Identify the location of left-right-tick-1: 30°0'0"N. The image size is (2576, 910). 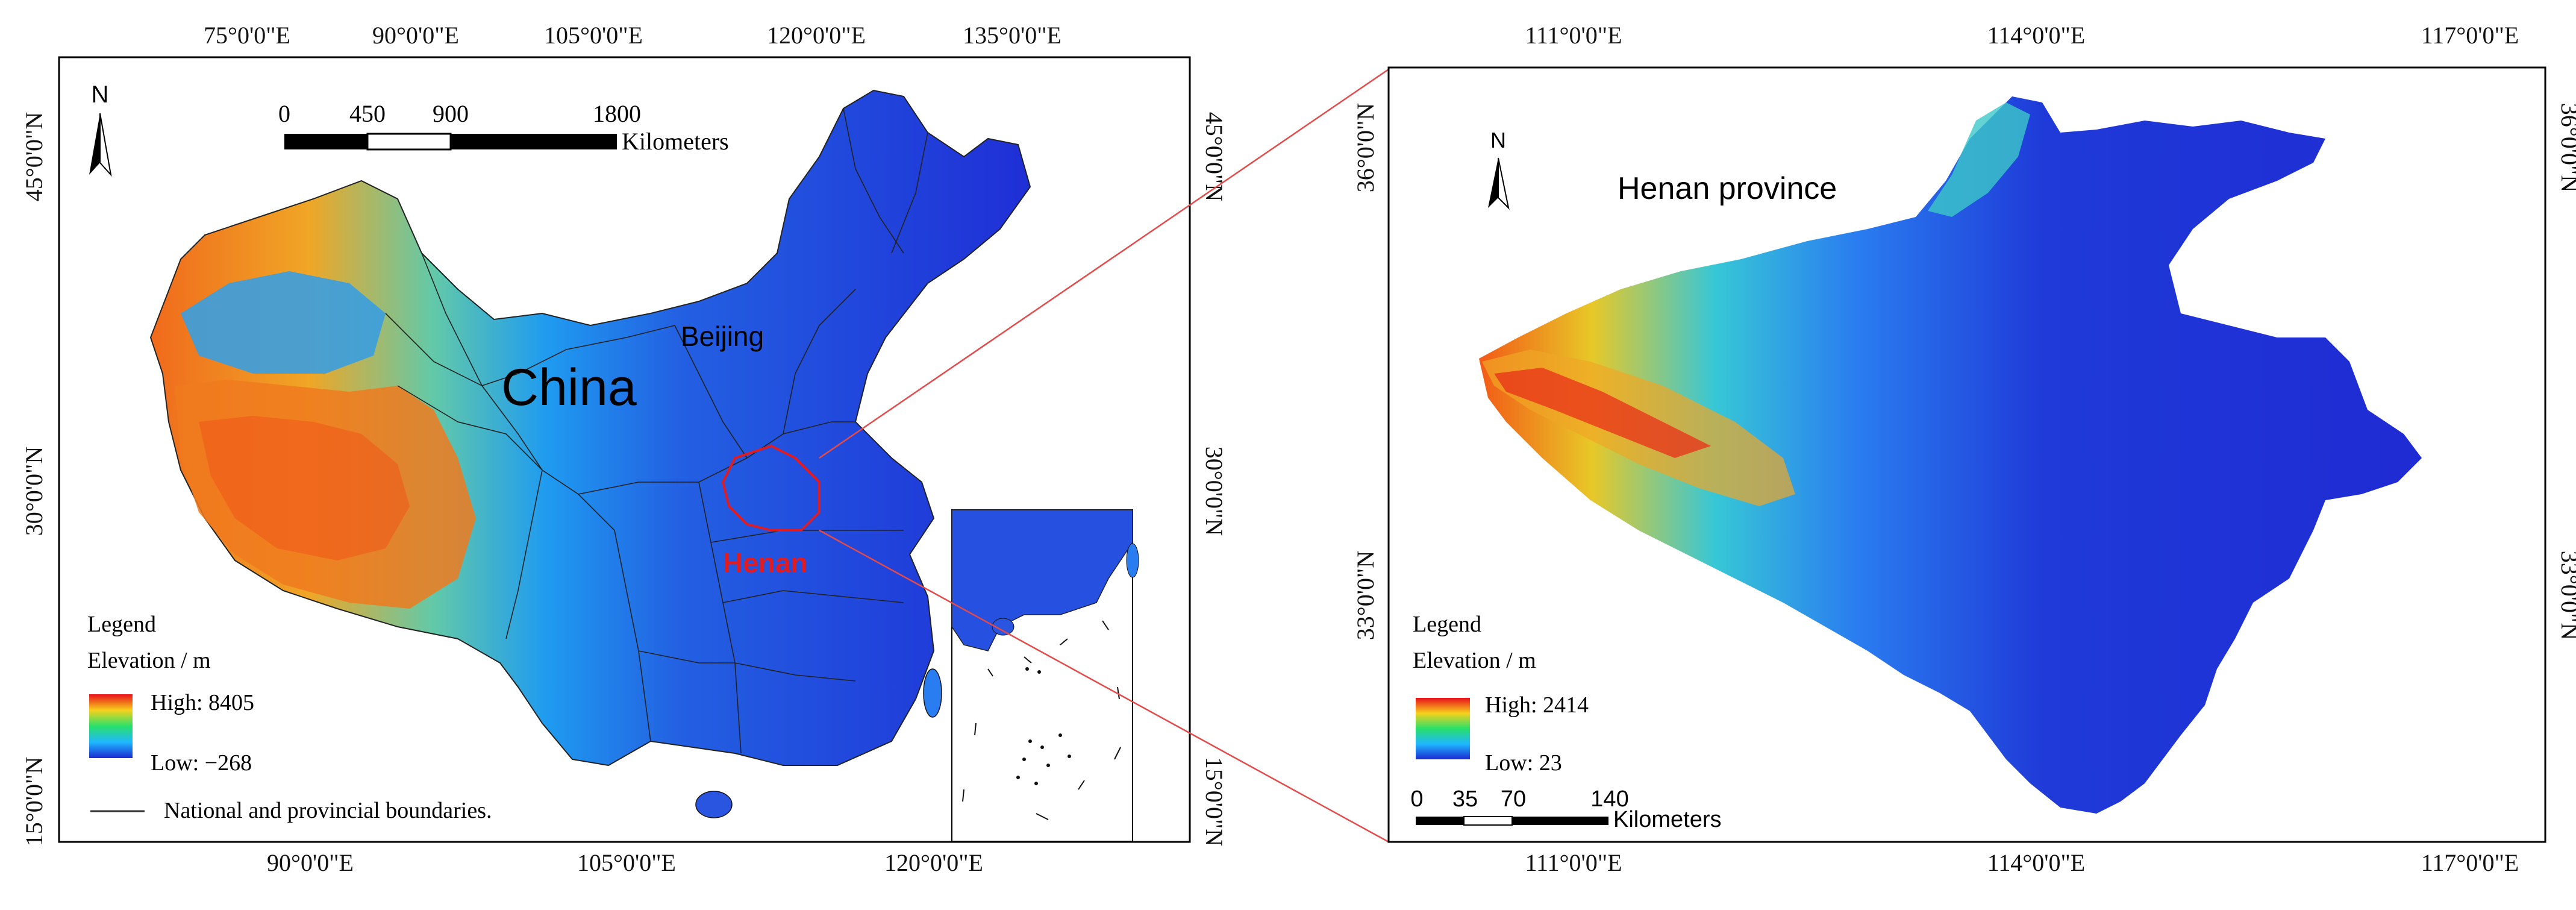
(1215, 491).